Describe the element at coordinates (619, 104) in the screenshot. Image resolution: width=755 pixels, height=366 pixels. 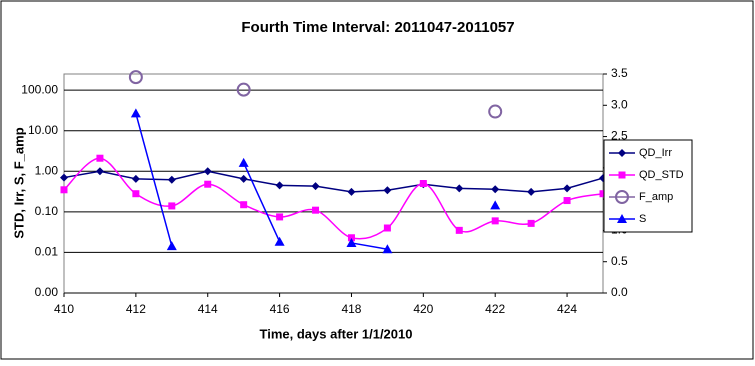
I see `y2-tick-label: 3.0` at that location.